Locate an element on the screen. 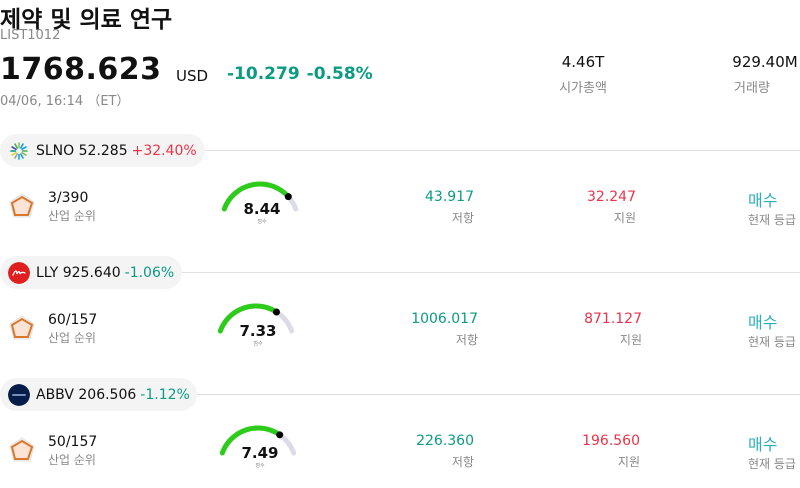 This screenshot has width=800, height=488. resistance-value: 226.360 is located at coordinates (445, 441).